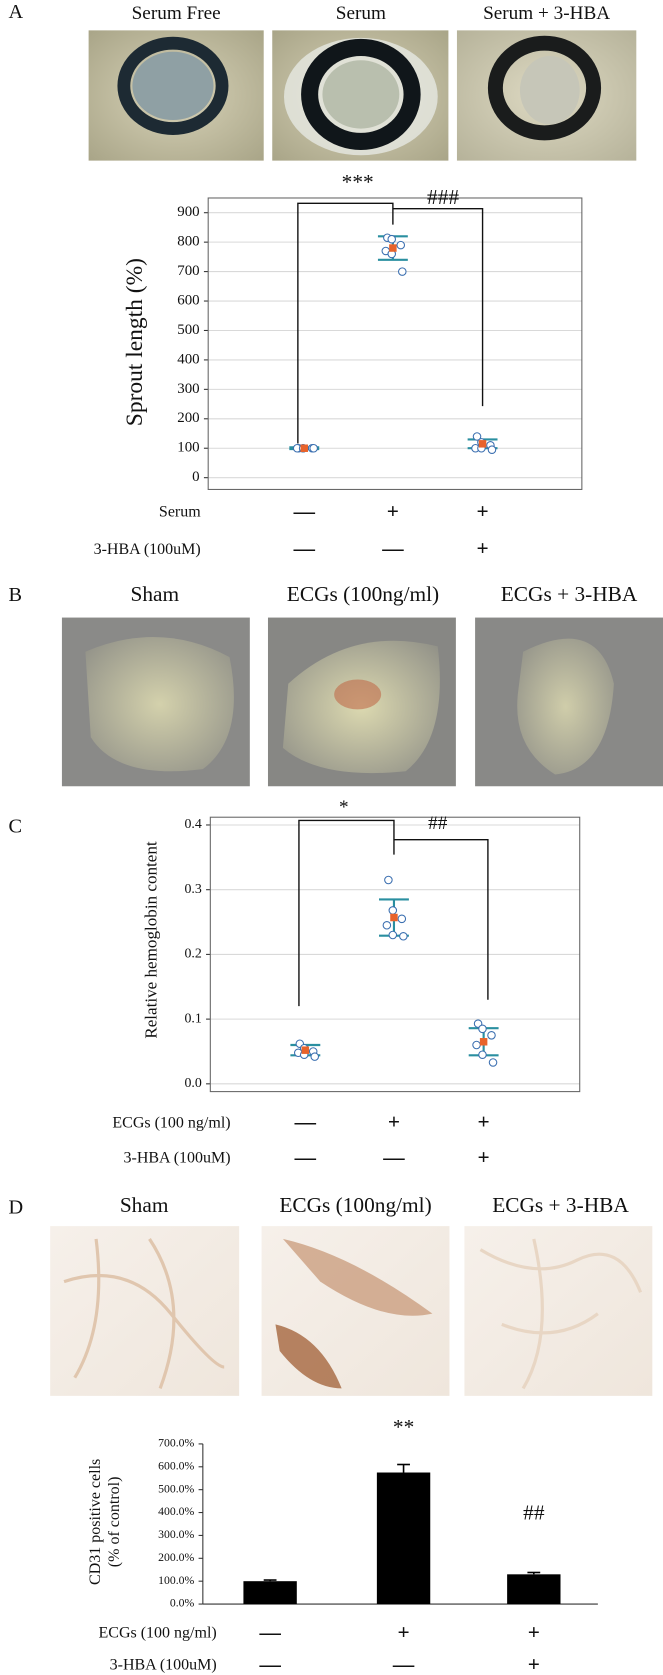  What do you see at coordinates (443, 197) in the screenshot?
I see `annotation: ###` at bounding box center [443, 197].